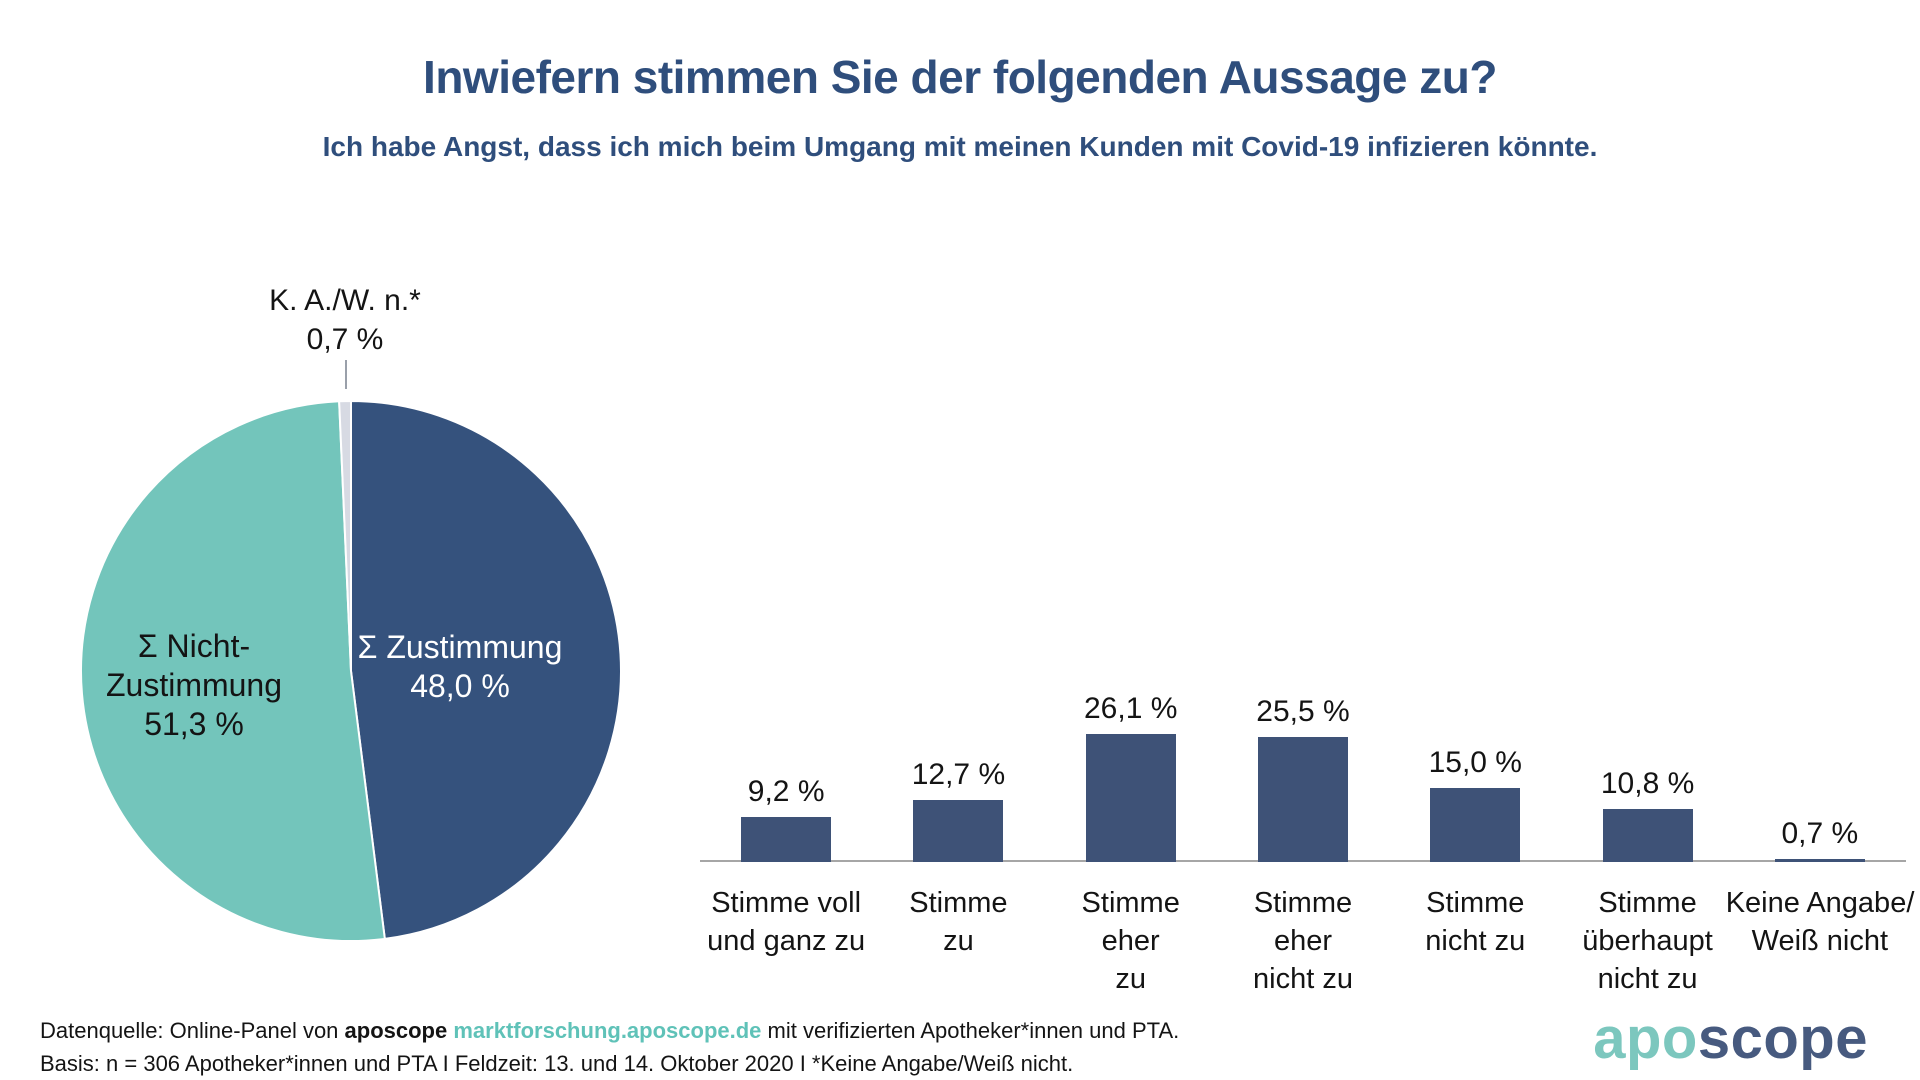 The height and width of the screenshot is (1080, 1920). I want to click on category-label-line: Keine Angabe/, so click(1820, 903).